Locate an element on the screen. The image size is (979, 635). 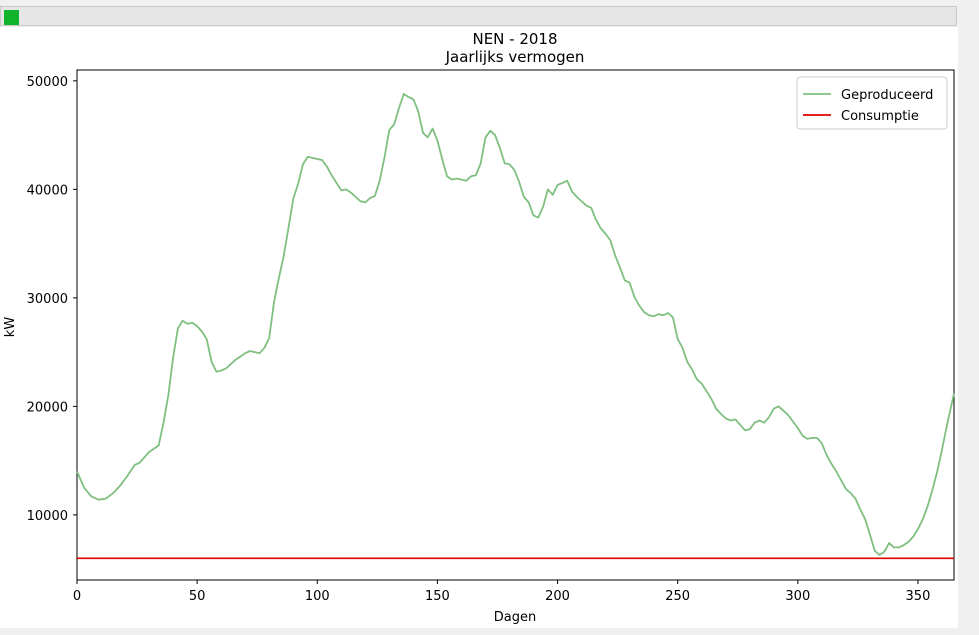
chart-subtitle: Jaarlijks vermogen is located at coordinates (515, 57).